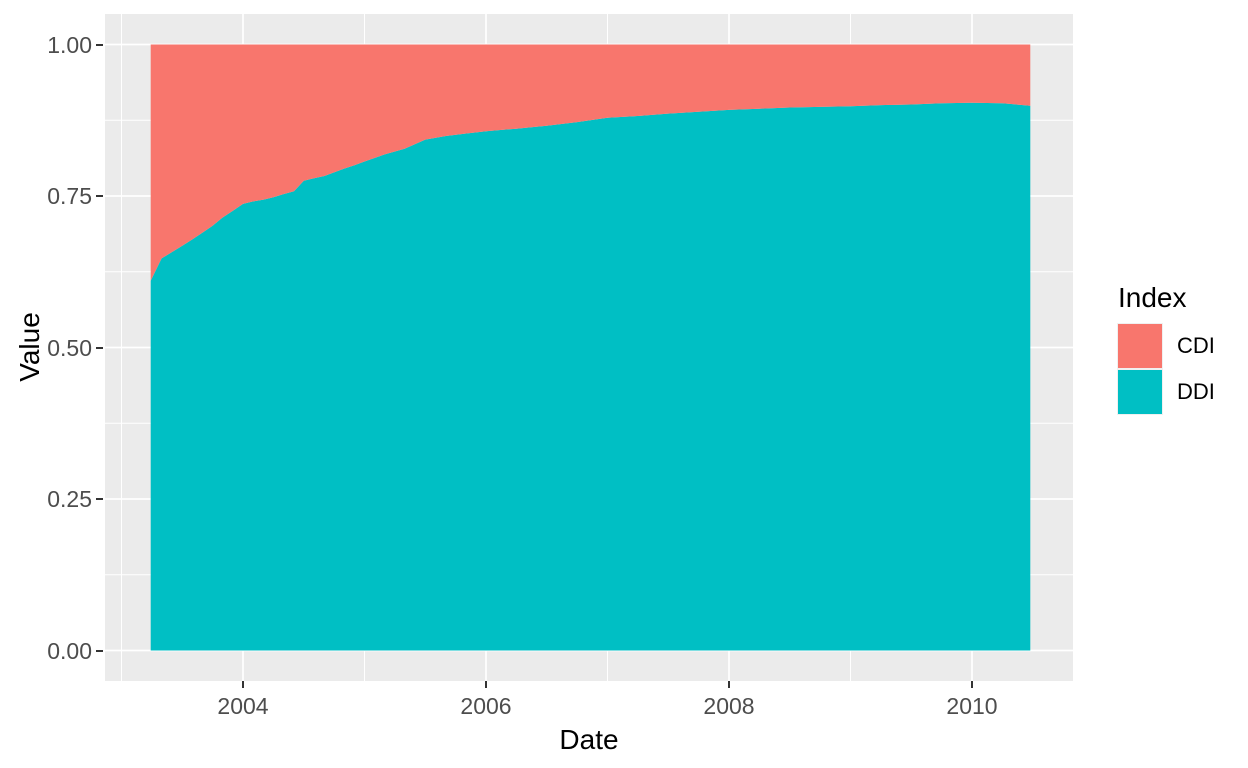 Image resolution: width=1248 pixels, height=768 pixels. What do you see at coordinates (729, 706) in the screenshot?
I see `x-tick-label: 2008` at bounding box center [729, 706].